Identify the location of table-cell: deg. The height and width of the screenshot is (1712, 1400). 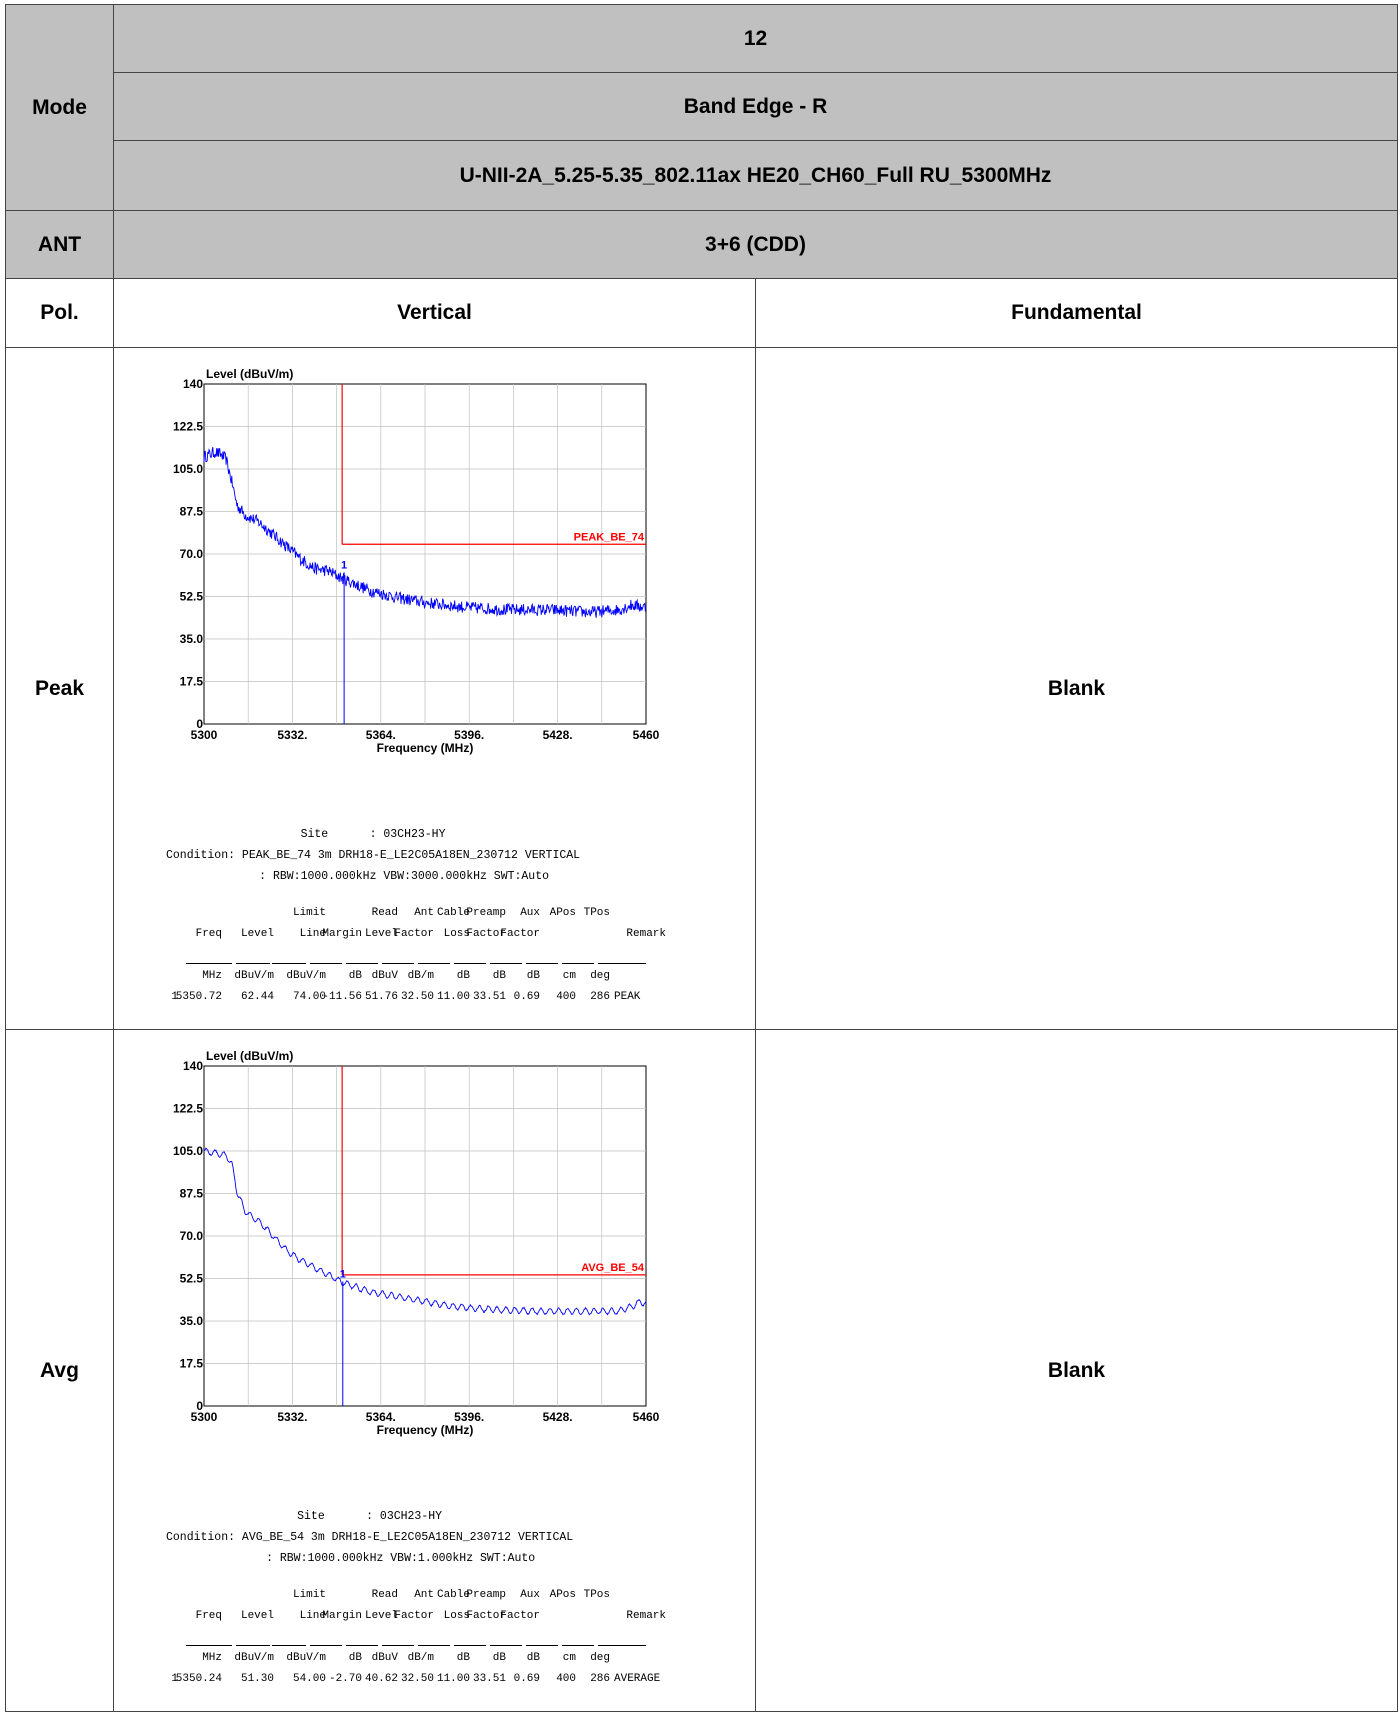
(600, 975).